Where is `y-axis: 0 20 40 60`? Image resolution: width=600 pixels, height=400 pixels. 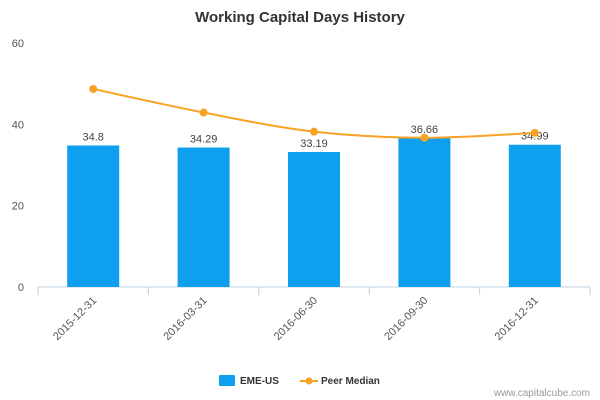
y-axis: 0 20 40 60 is located at coordinates (18, 166).